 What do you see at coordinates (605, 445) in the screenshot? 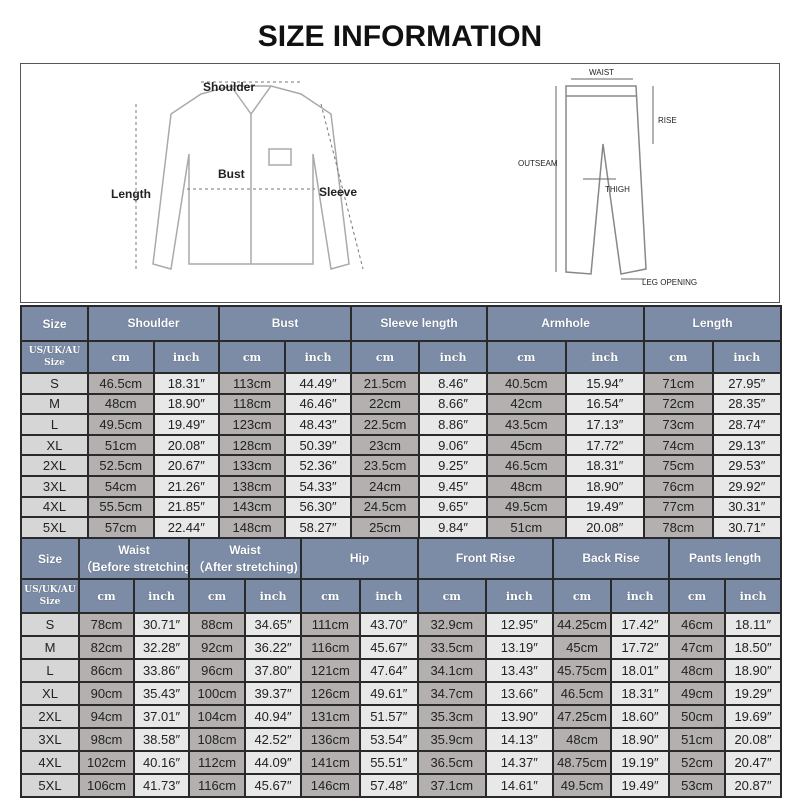
I see `inch-value-cell: 17.72″` at bounding box center [605, 445].